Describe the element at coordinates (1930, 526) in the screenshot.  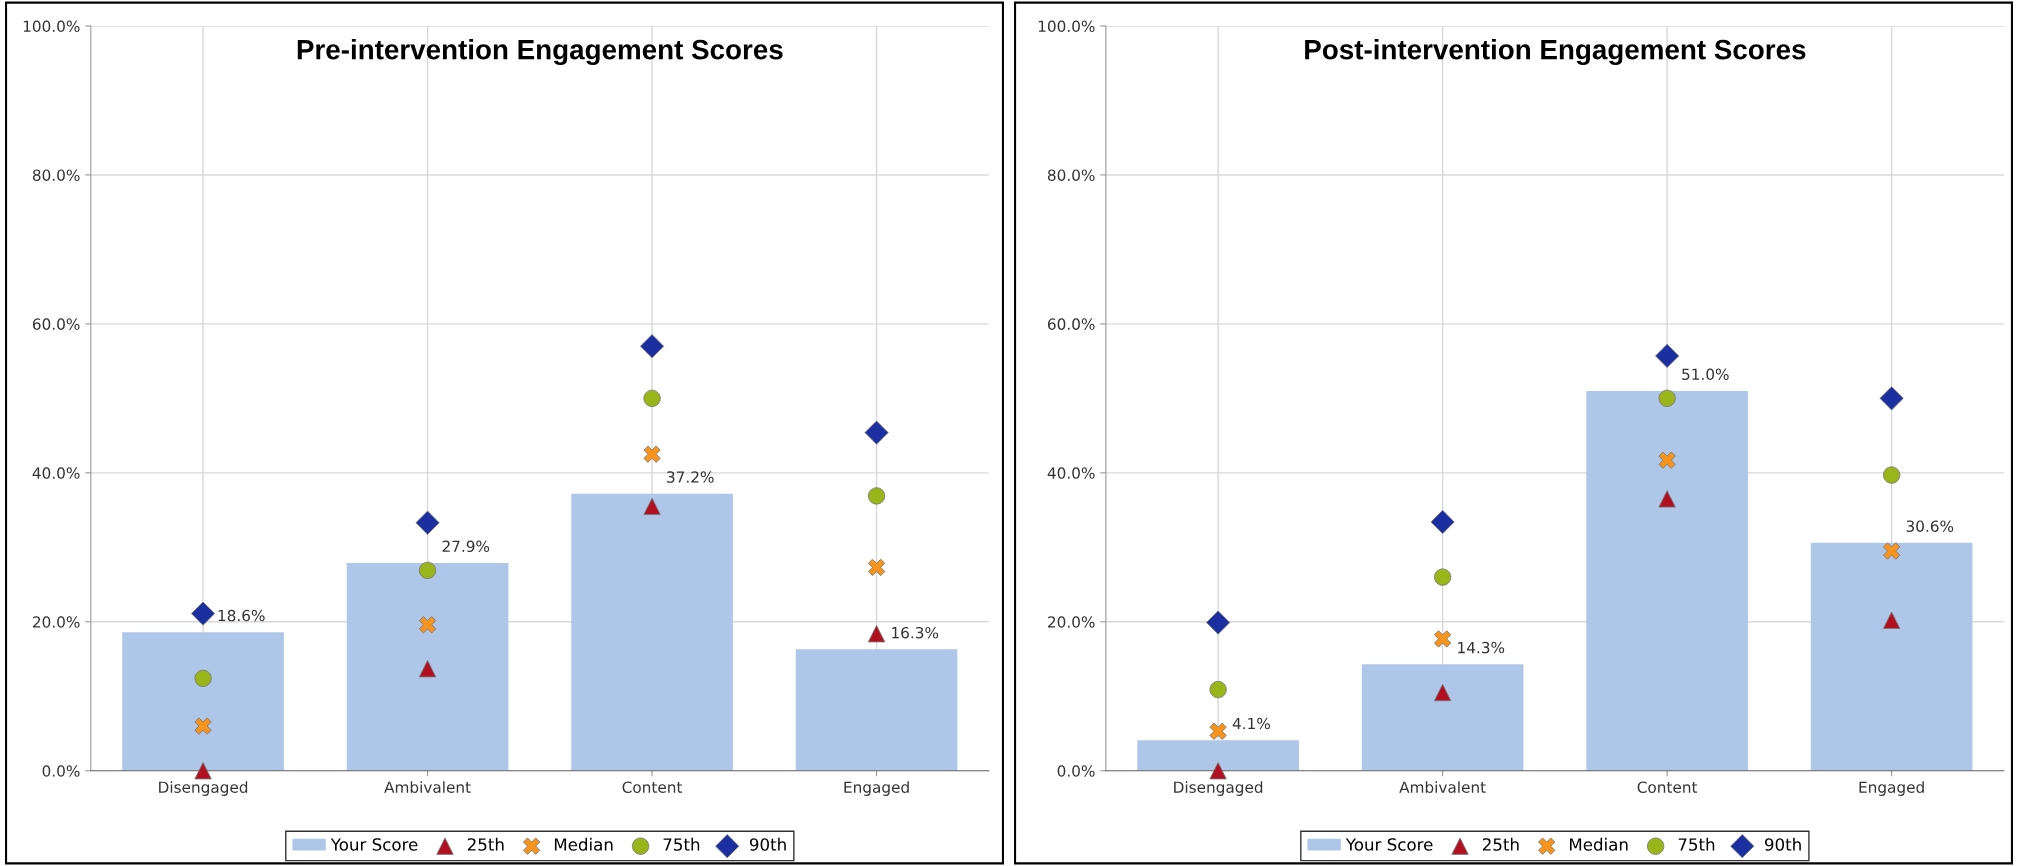
I see `data-label: 30.6%` at that location.